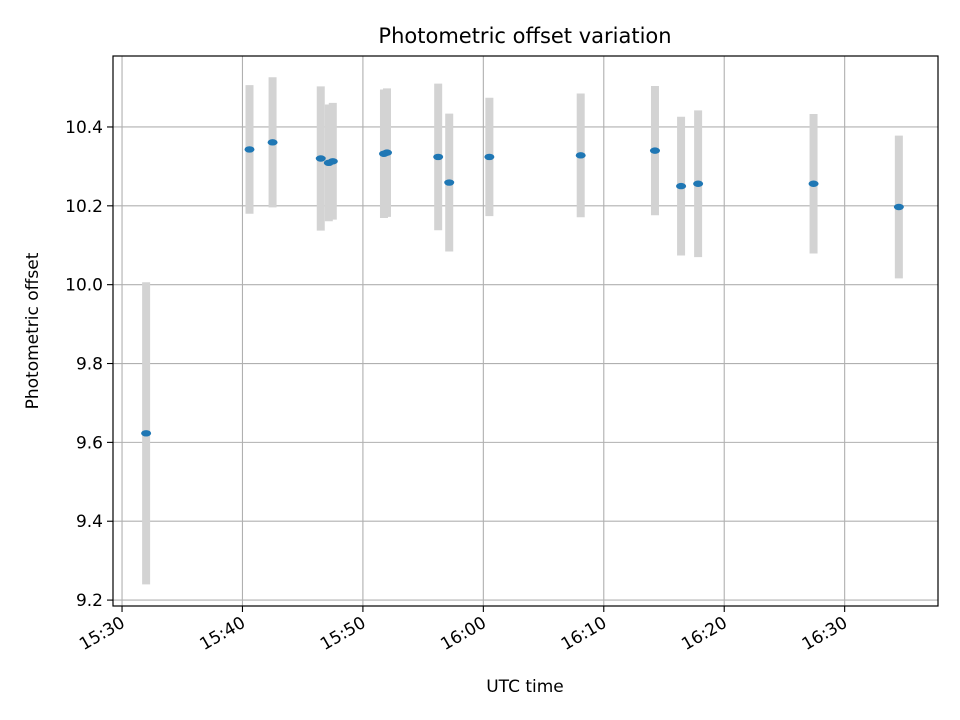 This screenshot has height=720, width=960. I want to click on y-tick-label: 9.8, so click(89, 365).